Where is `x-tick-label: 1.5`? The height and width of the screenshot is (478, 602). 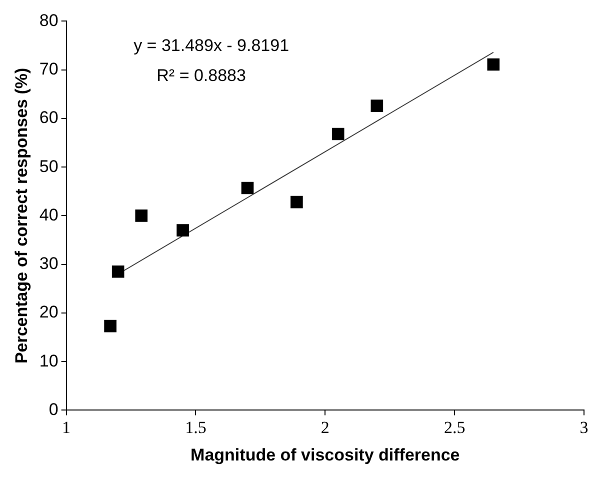
x-tick-label: 1.5 is located at coordinates (195, 427).